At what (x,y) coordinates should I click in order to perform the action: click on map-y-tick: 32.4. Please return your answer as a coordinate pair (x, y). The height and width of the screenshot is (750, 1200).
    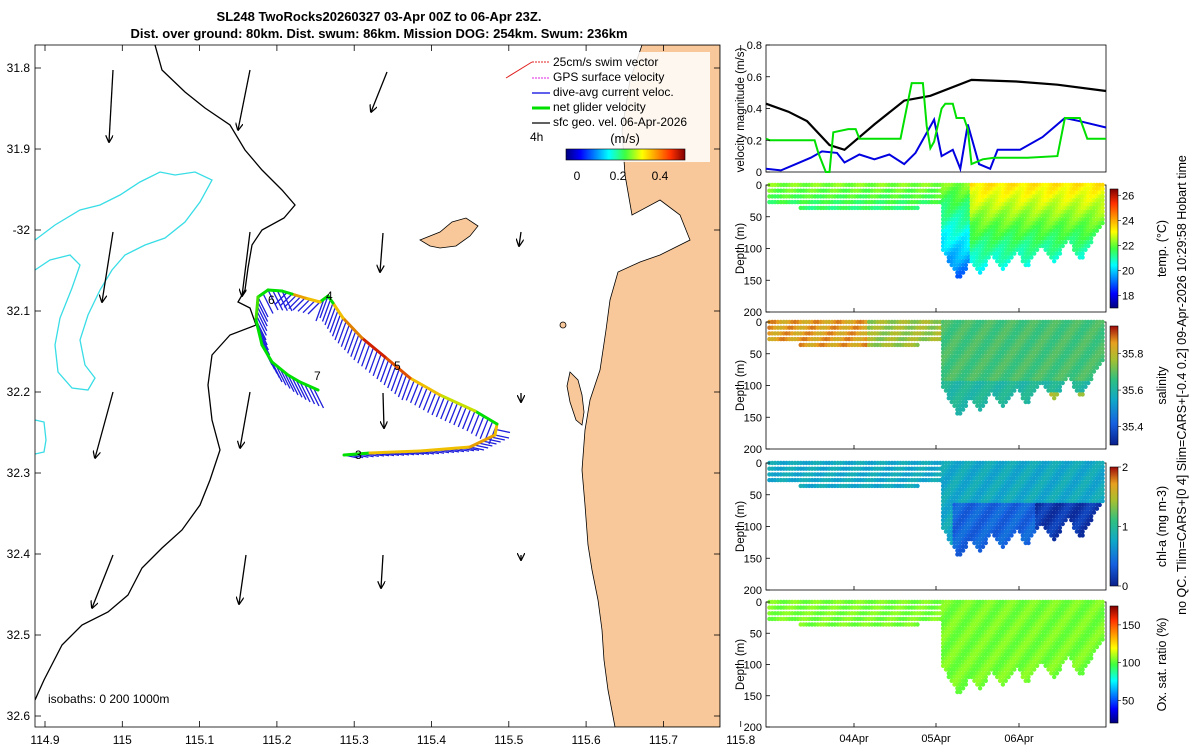
    Looking at the image, I should click on (19, 554).